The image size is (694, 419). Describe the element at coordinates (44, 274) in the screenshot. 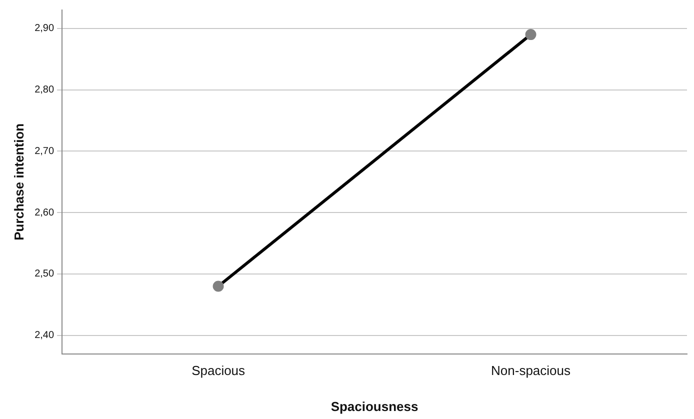

I see `y-tick-label: 2,50` at that location.